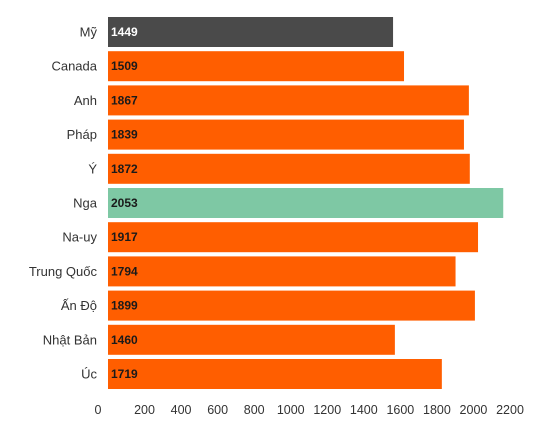 The height and width of the screenshot is (433, 548). What do you see at coordinates (89, 374) in the screenshot?
I see `category-label: Úc` at bounding box center [89, 374].